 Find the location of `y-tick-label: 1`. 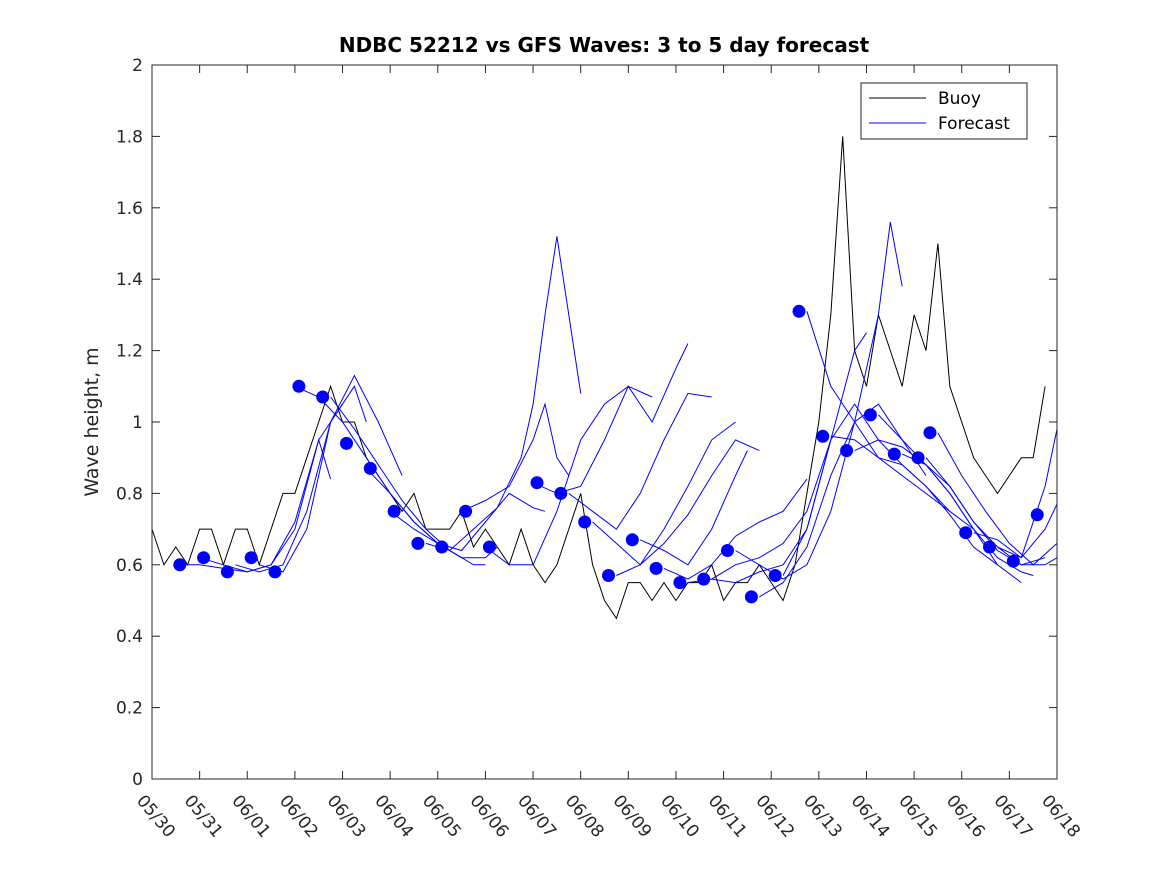

y-tick-label: 1 is located at coordinates (137, 423).